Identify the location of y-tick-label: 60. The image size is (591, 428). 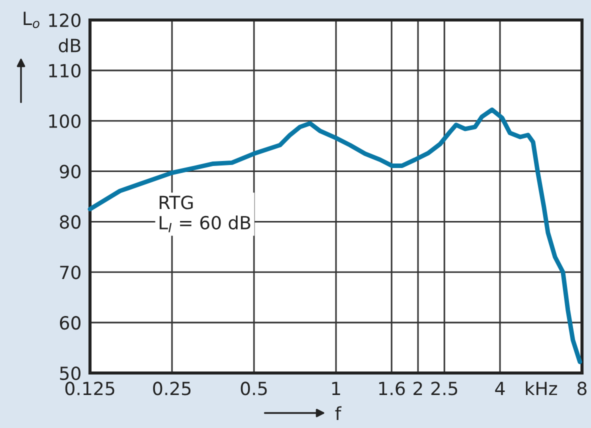
(70, 323).